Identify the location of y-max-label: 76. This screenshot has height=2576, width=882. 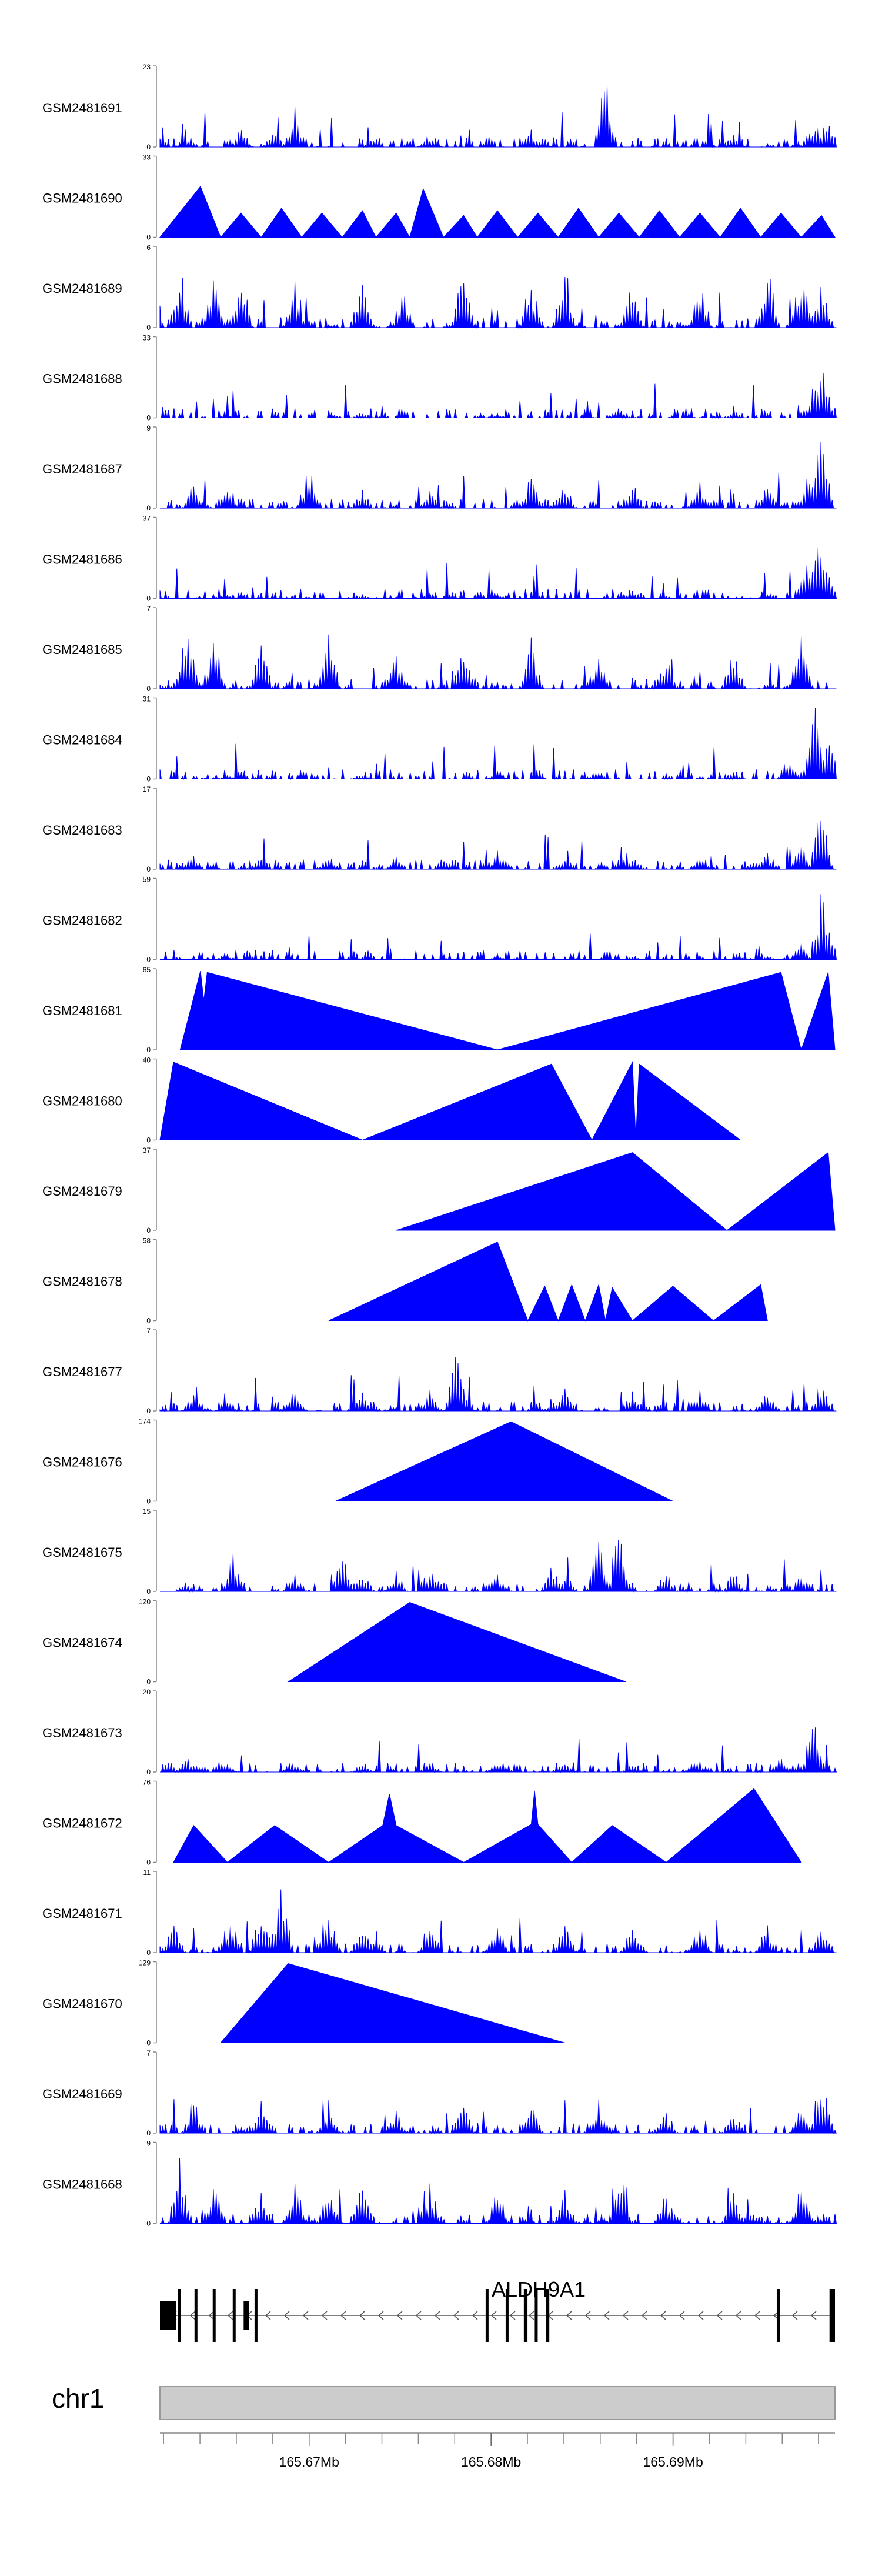
(147, 1782).